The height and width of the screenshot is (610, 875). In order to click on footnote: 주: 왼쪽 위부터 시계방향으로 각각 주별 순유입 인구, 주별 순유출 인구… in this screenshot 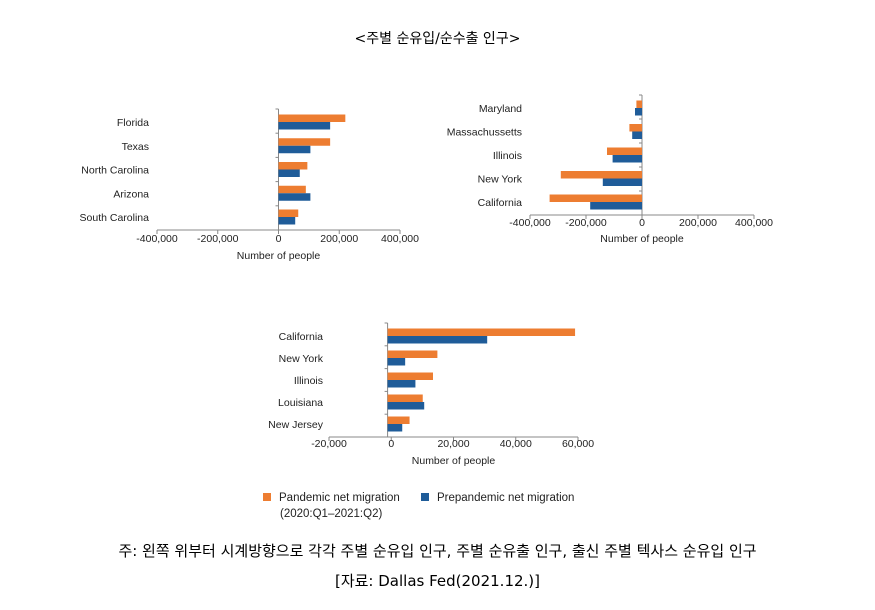, I will do `click(437, 551)`.